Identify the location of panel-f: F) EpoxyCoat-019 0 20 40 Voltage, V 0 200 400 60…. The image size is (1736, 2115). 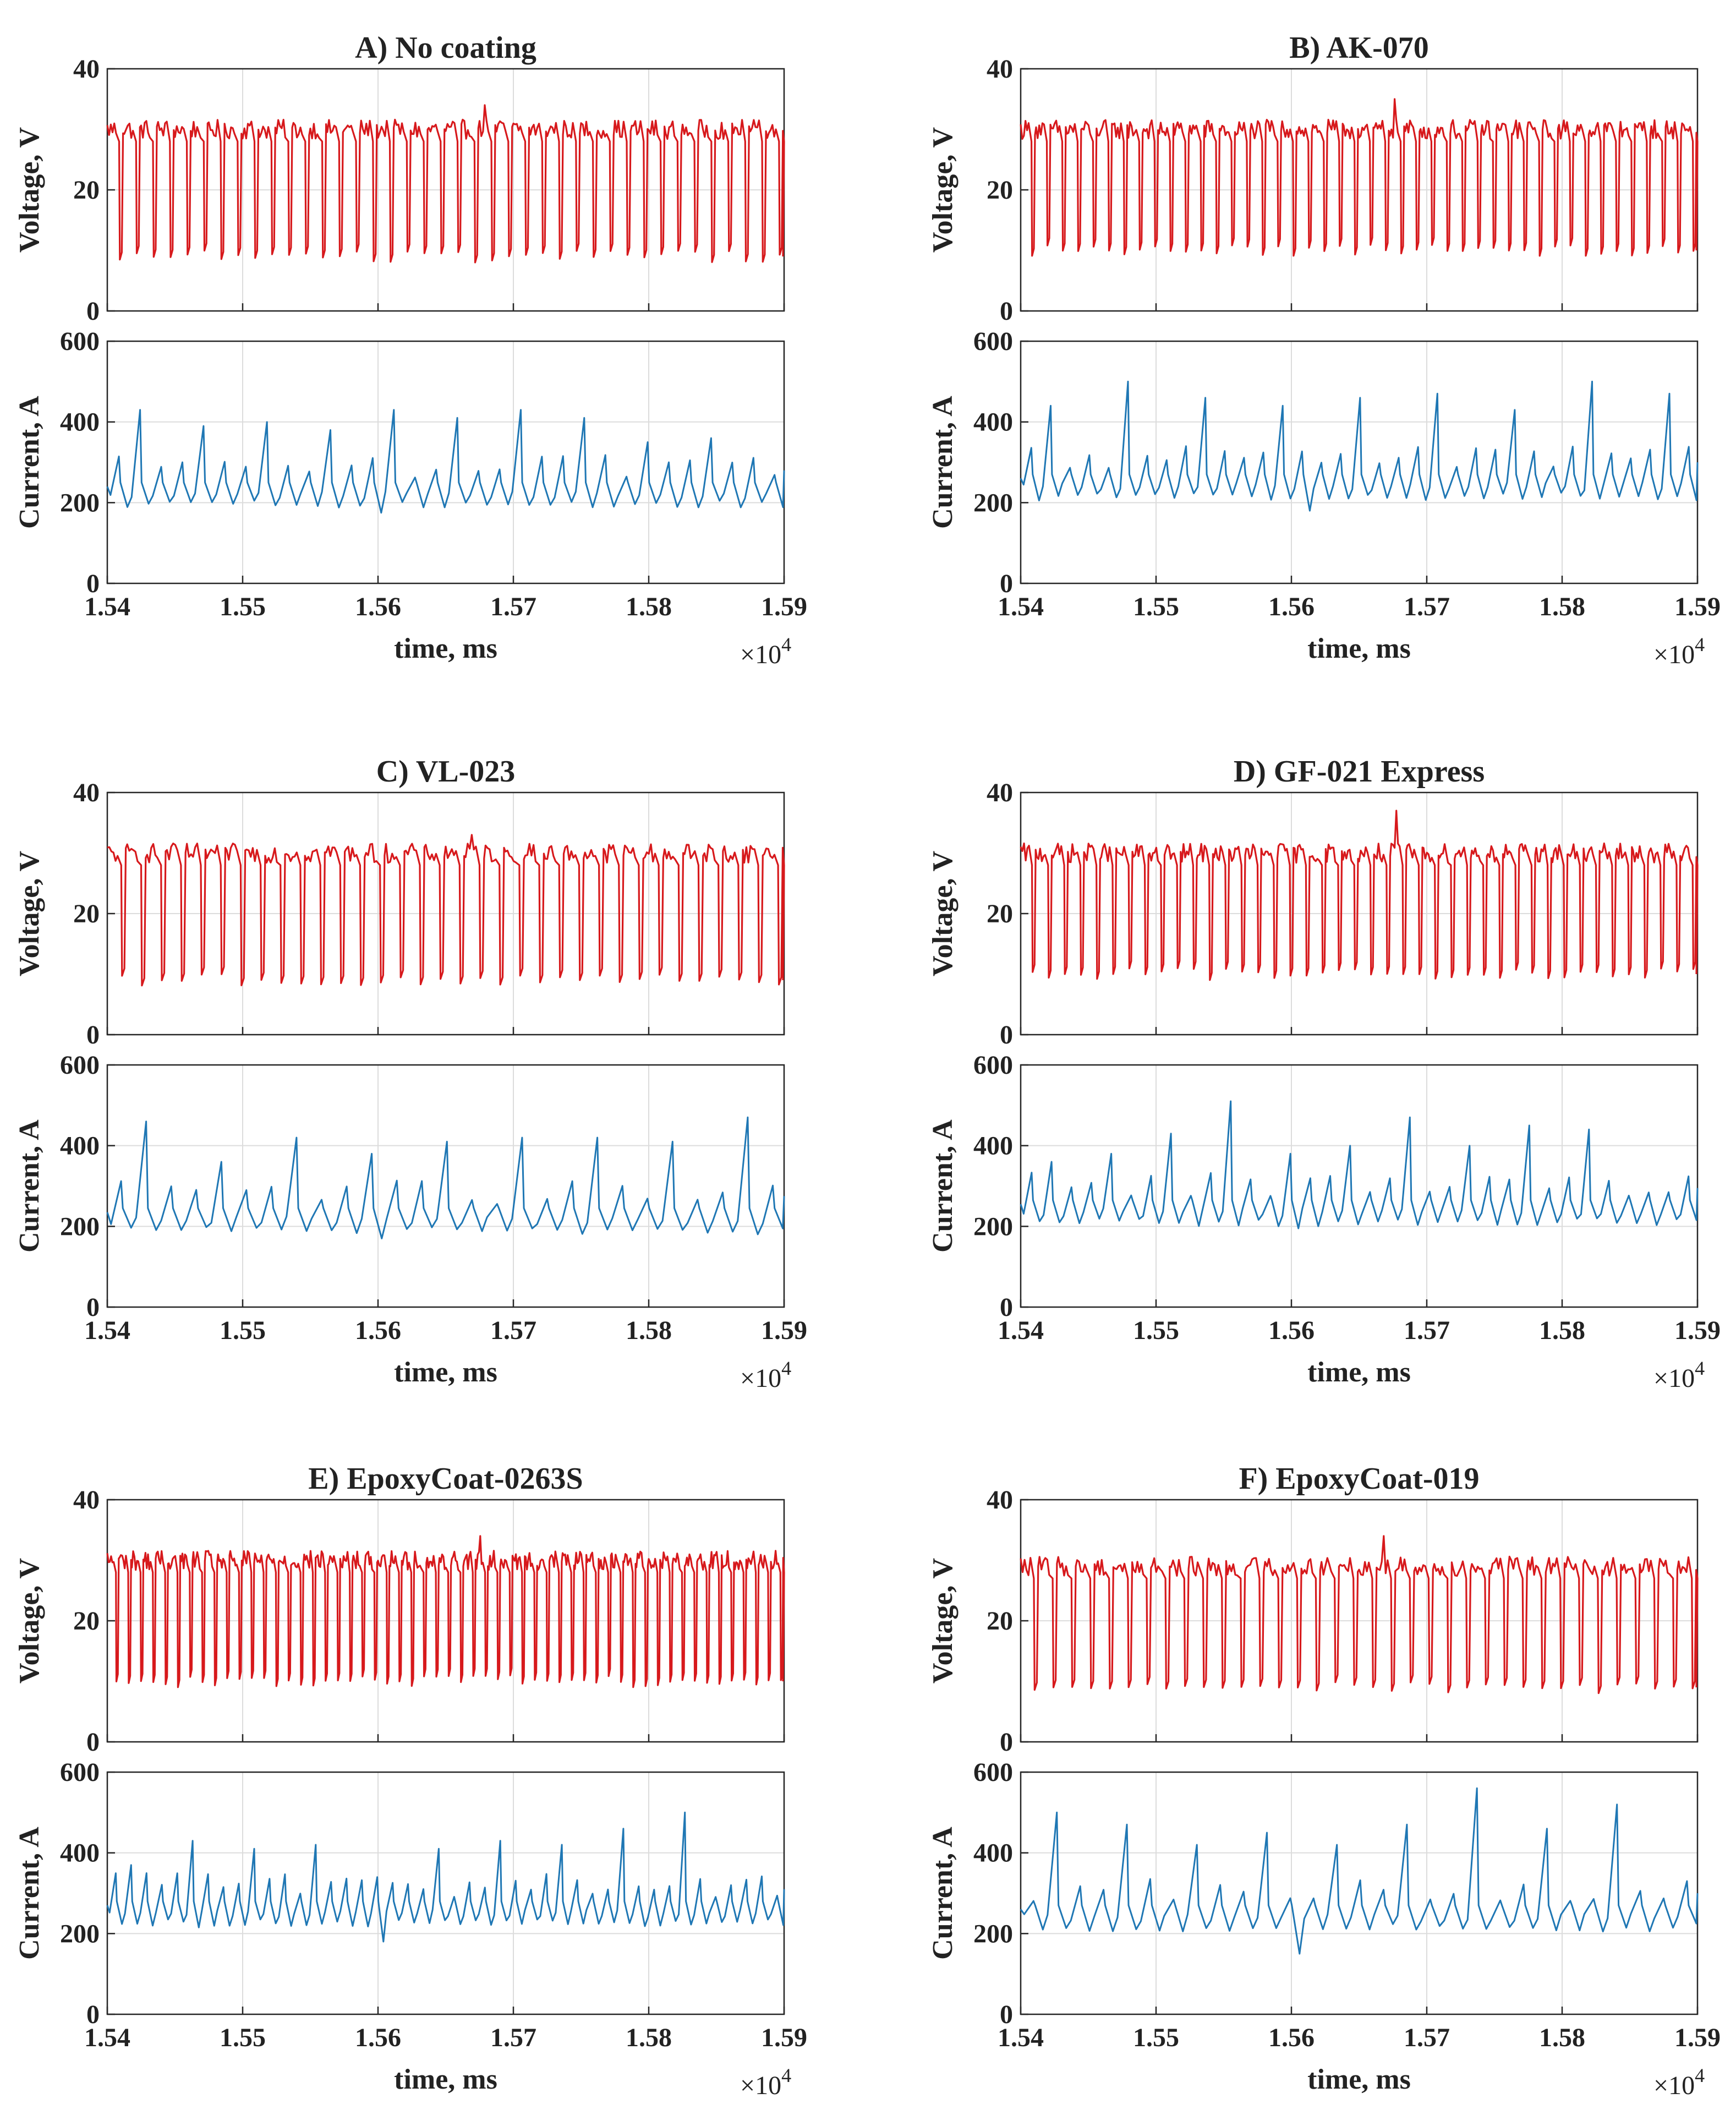
(1324, 1781).